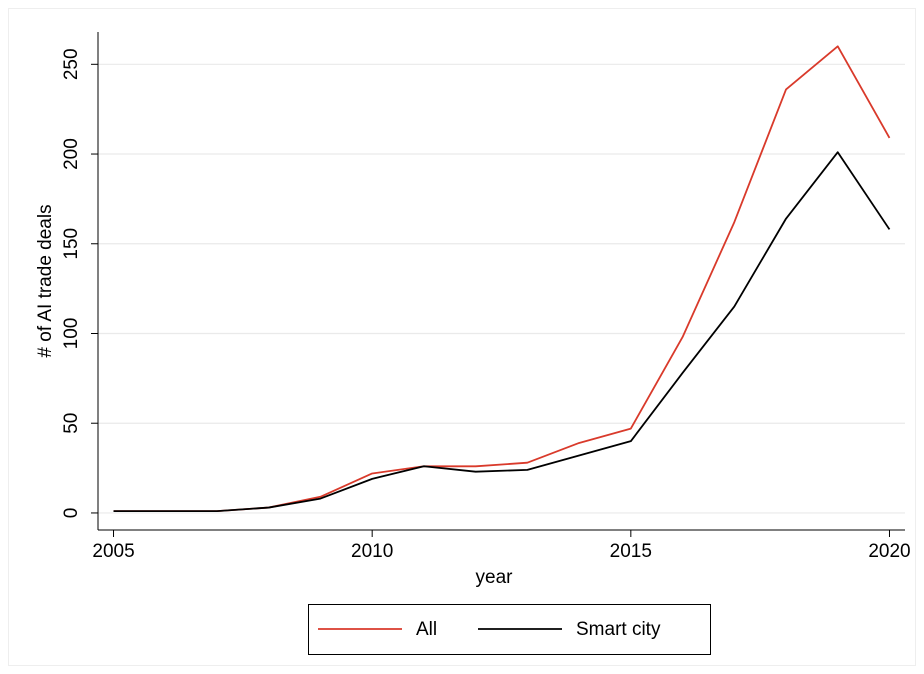  What do you see at coordinates (71, 513) in the screenshot?
I see `y-tick-label: 0` at bounding box center [71, 513].